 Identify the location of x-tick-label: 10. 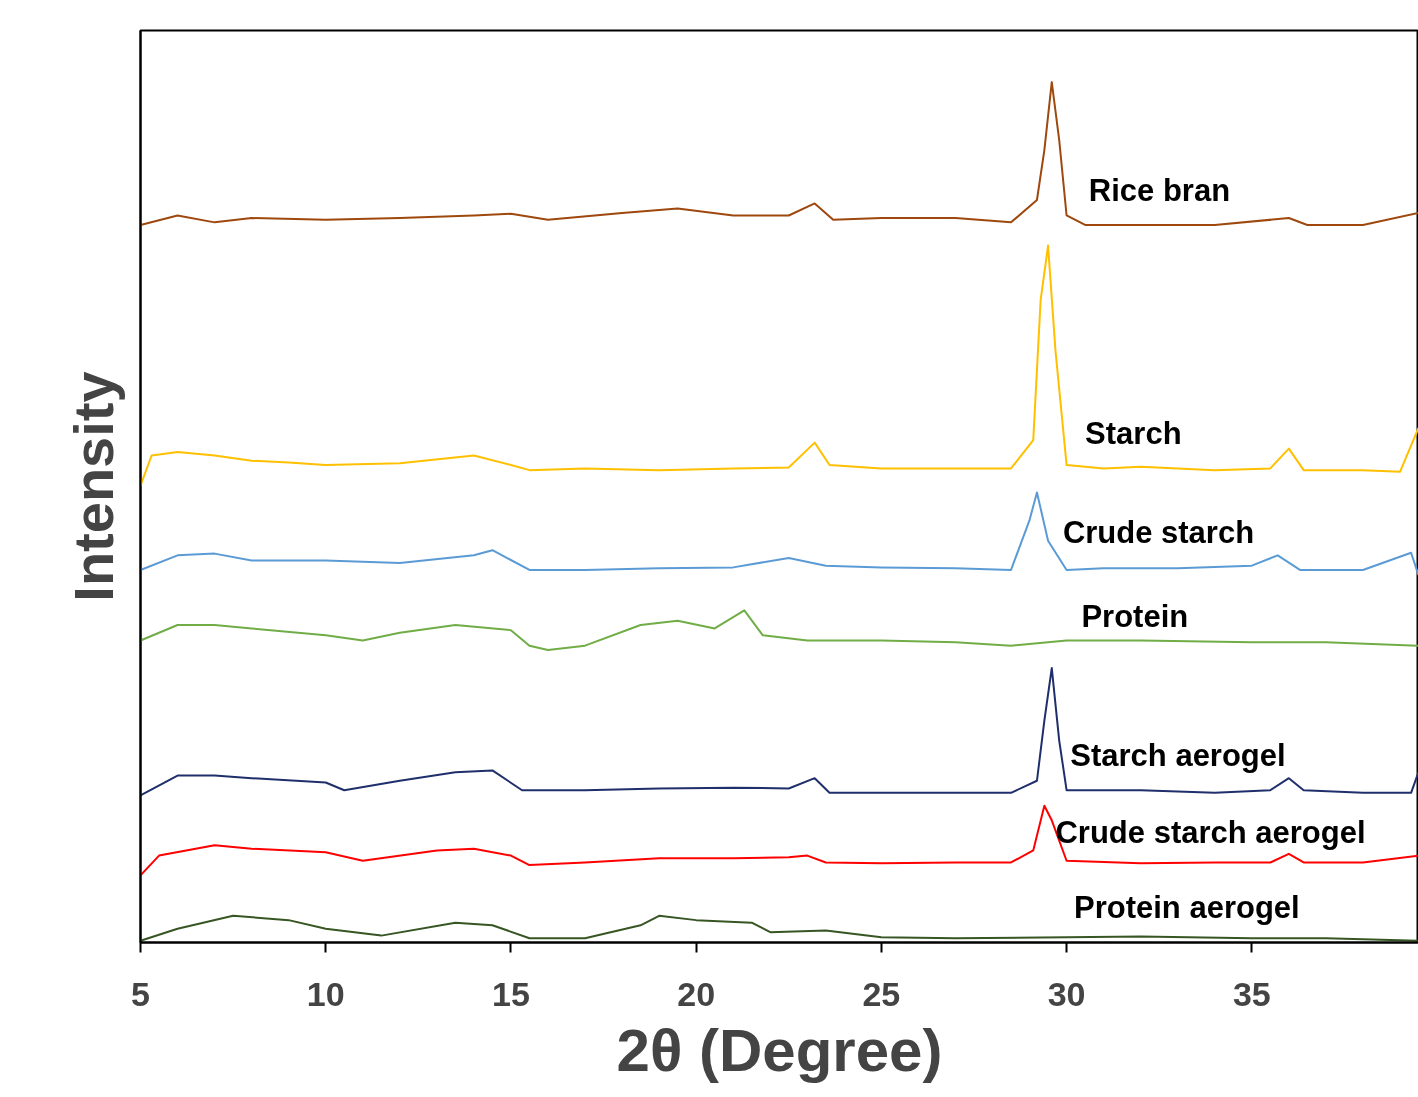
(325, 993).